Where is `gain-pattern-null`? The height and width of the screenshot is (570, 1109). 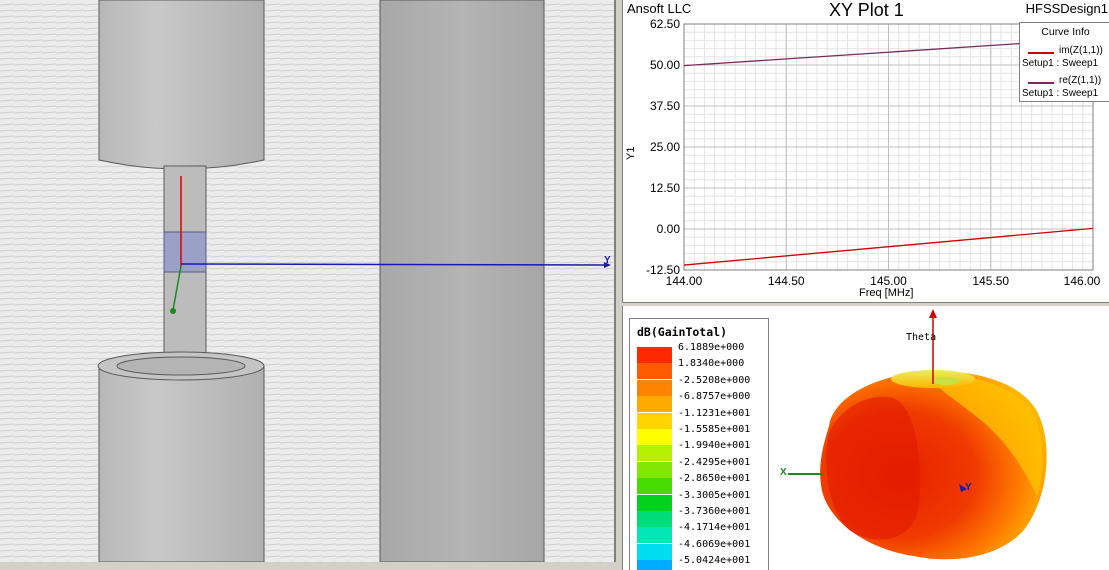
gain-pattern-null is located at coordinates (946, 381).